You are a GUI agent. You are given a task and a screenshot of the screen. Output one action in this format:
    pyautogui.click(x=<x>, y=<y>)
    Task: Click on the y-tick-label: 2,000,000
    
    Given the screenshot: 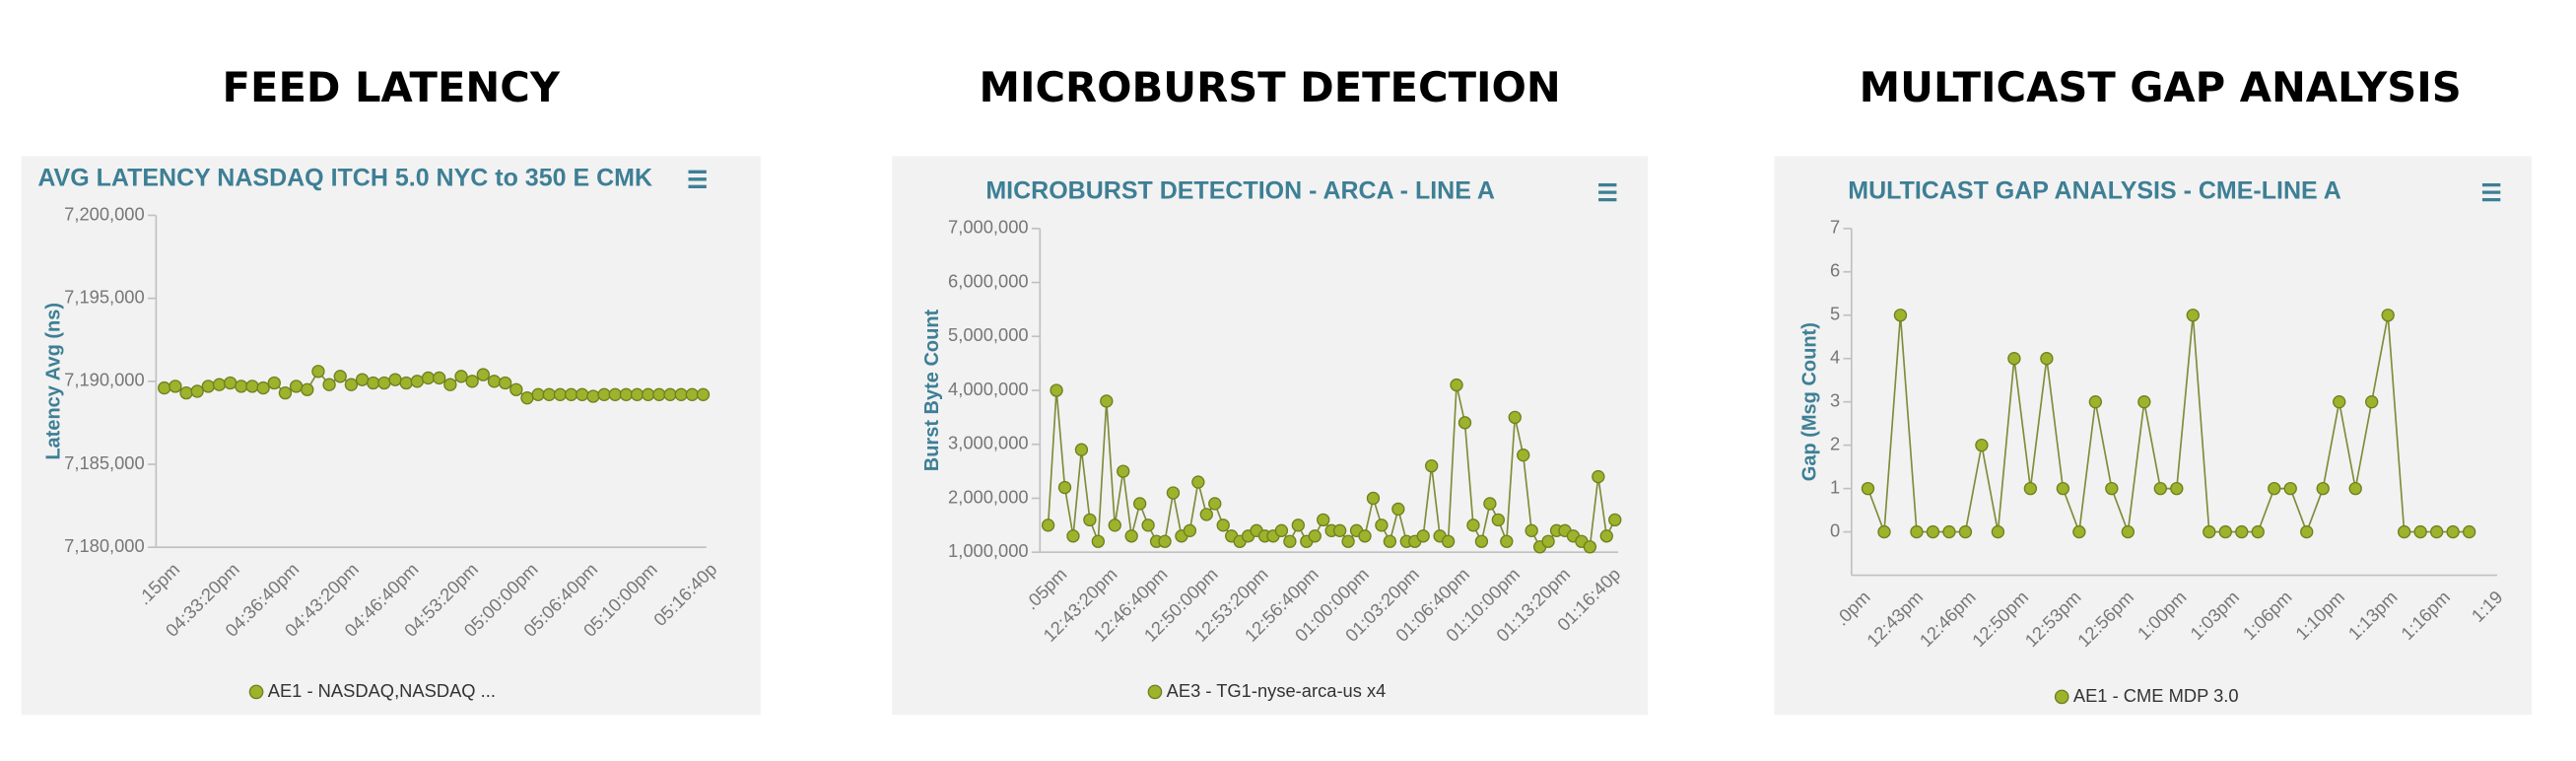 What is the action you would take?
    pyautogui.click(x=988, y=496)
    